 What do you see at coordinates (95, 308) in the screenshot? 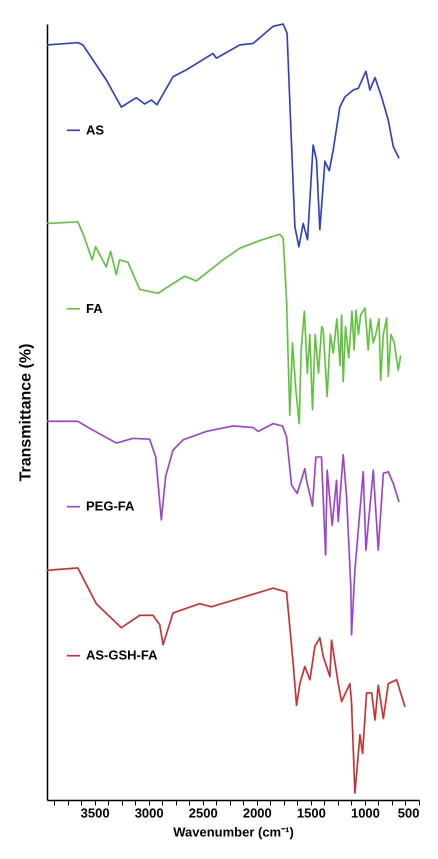
I see `legend-label: FA` at bounding box center [95, 308].